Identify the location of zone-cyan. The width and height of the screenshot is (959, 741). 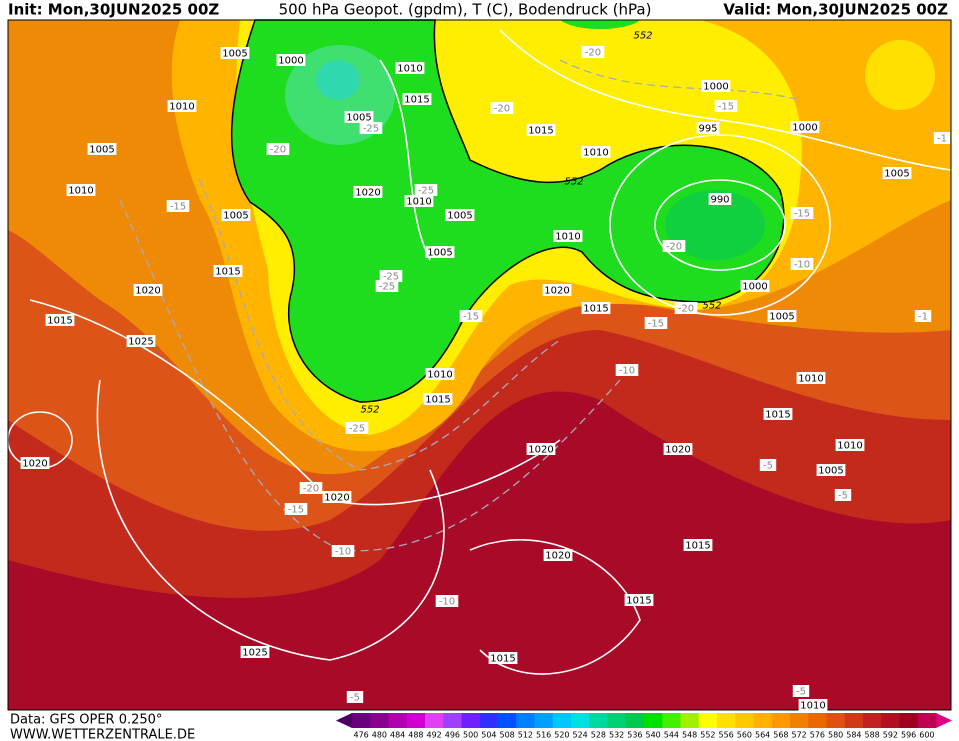
(338, 80).